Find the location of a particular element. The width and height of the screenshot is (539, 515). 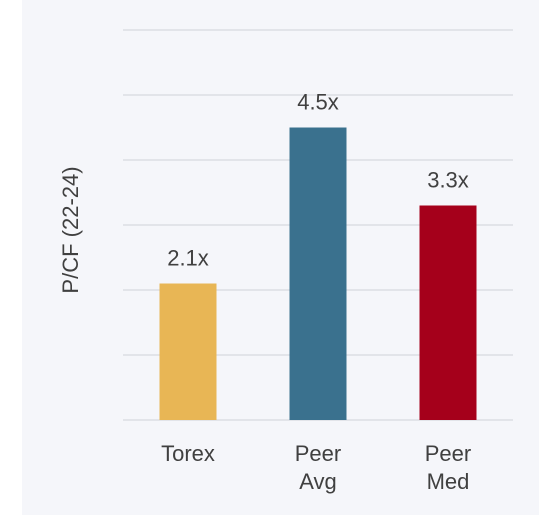

x-tick-label: Peer Avg is located at coordinates (318, 467).